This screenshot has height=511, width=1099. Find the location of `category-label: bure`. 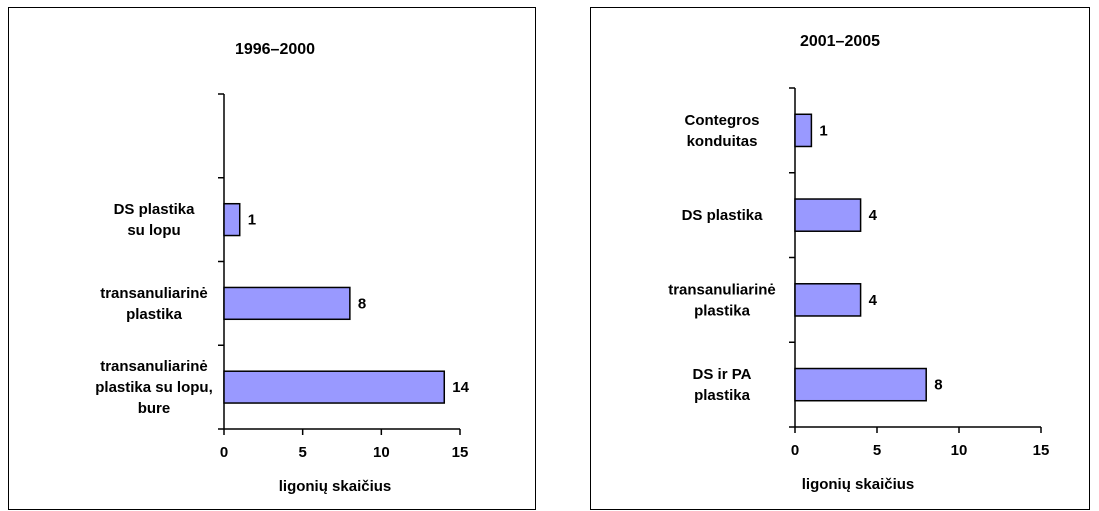

category-label: bure is located at coordinates (154, 408).